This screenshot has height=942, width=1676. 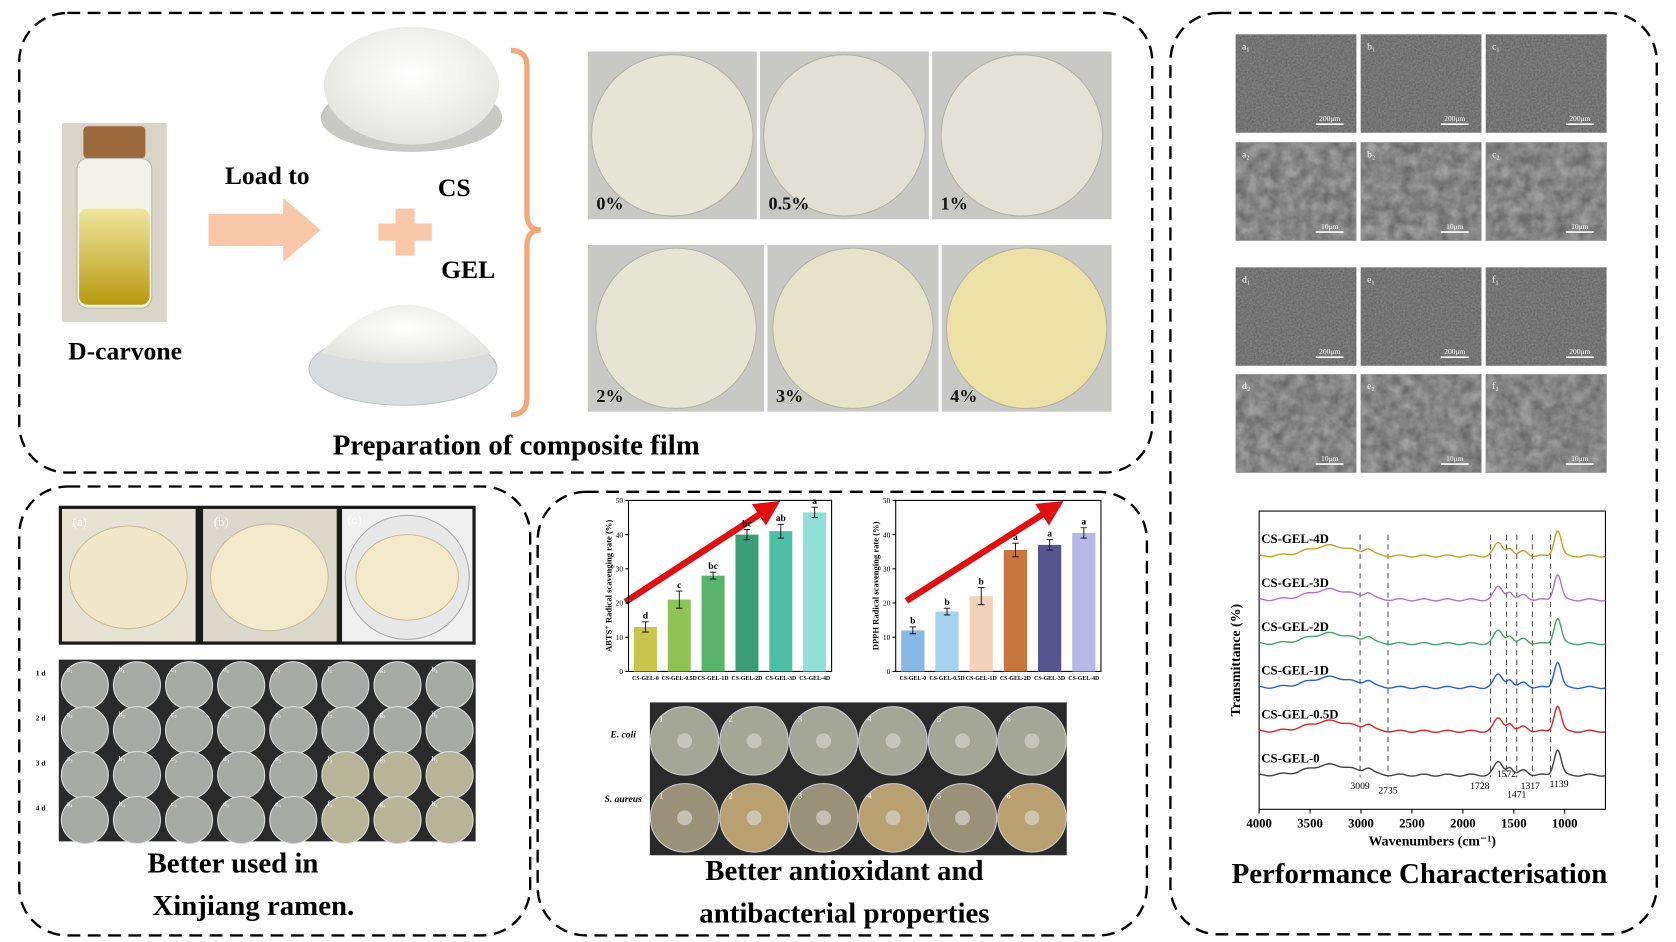 I want to click on plate-label: e₂, so click(x=278, y=713).